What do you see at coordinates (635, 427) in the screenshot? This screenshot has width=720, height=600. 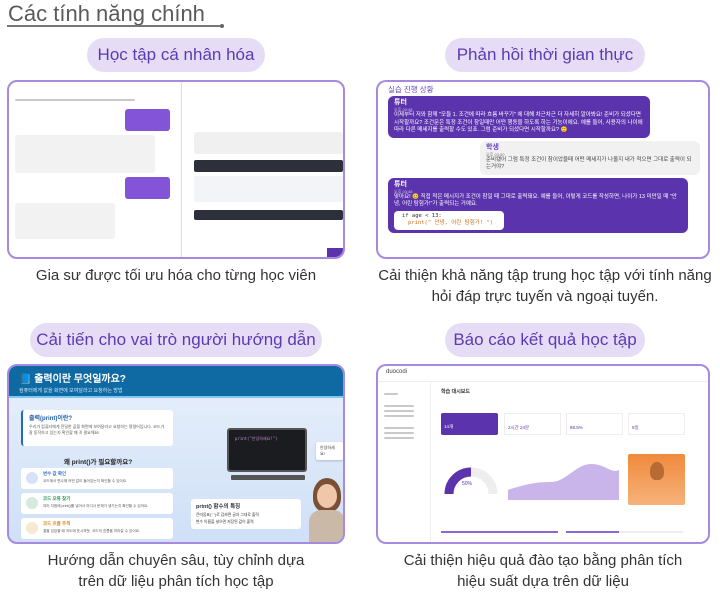 I see `stat-value: 5일` at bounding box center [635, 427].